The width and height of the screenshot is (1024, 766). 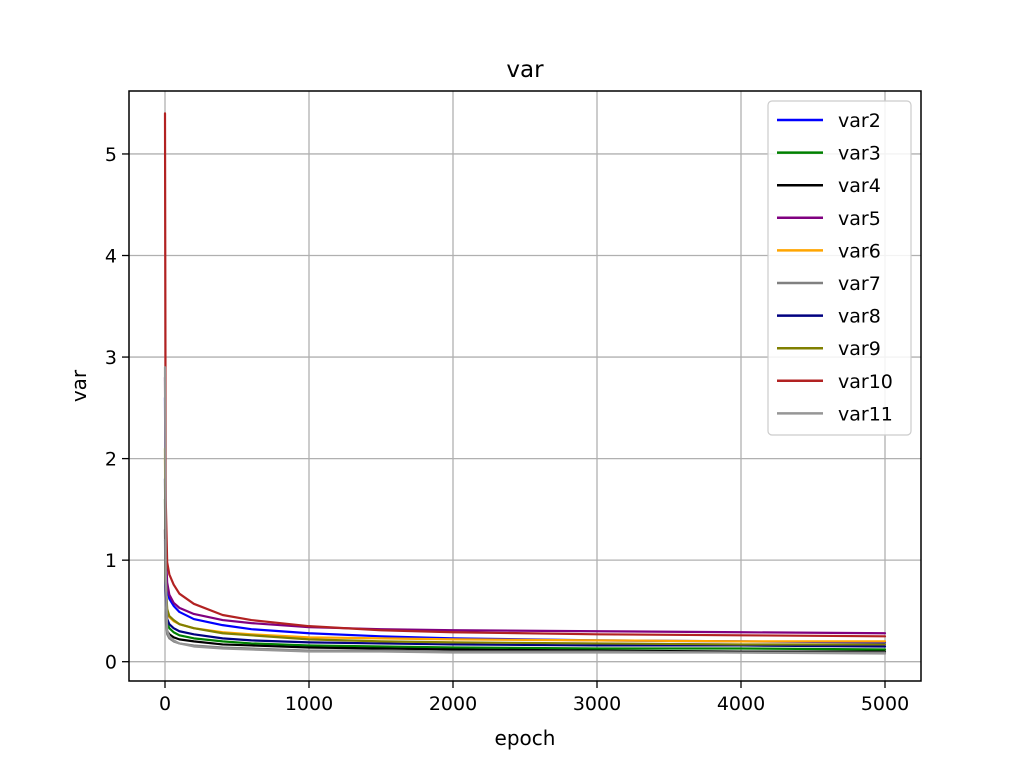 What do you see at coordinates (111, 561) in the screenshot?
I see `y-tick-label: 1` at bounding box center [111, 561].